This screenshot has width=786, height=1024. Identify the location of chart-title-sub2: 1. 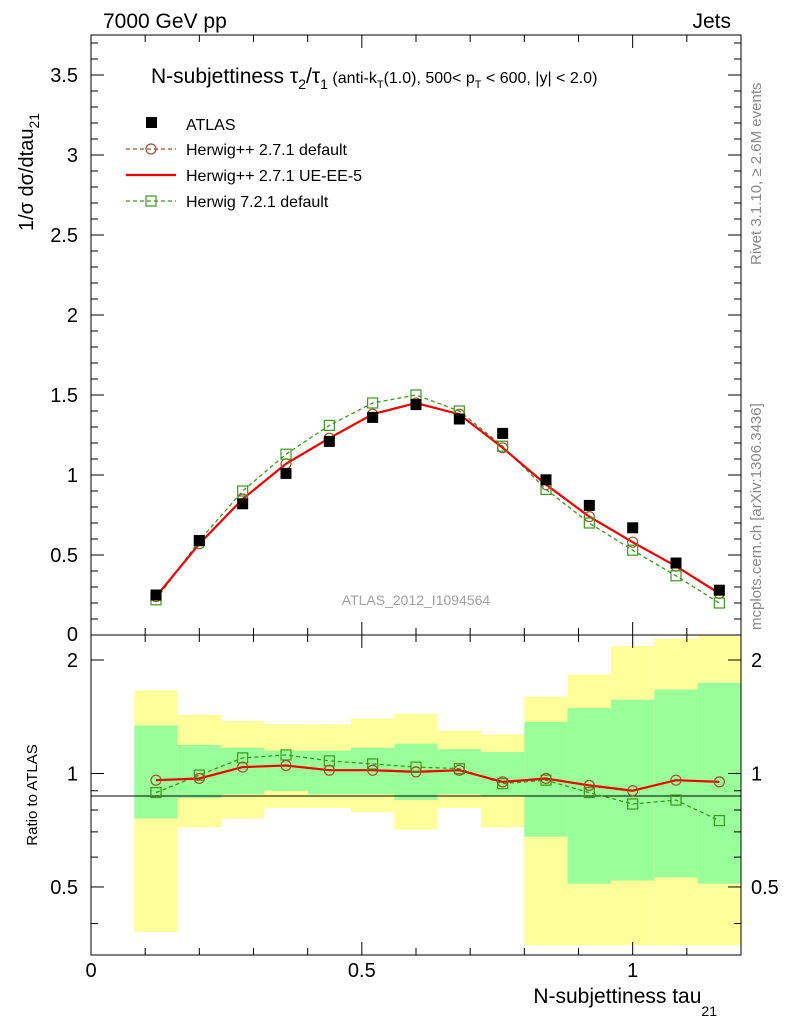
(324, 84).